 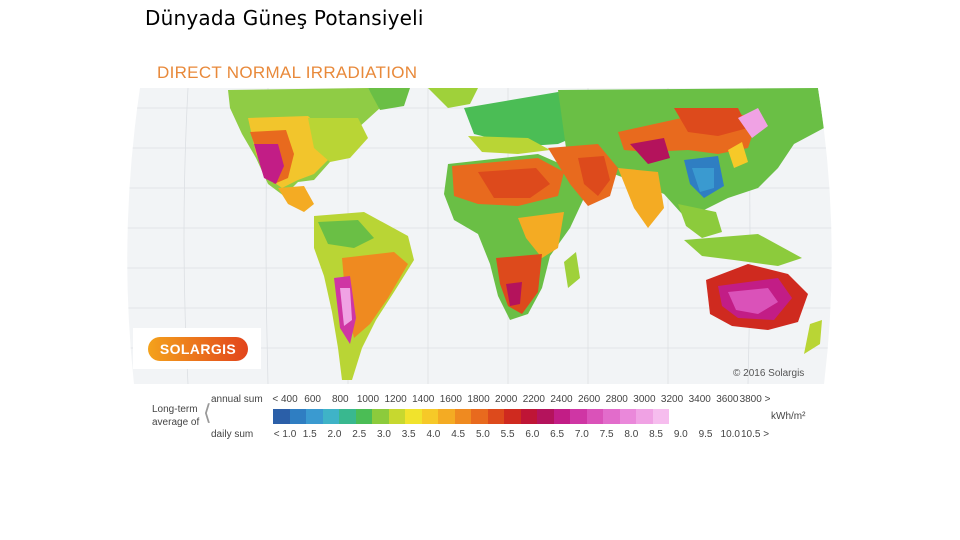 I want to click on annual-tick-label: 3000, so click(x=644, y=399).